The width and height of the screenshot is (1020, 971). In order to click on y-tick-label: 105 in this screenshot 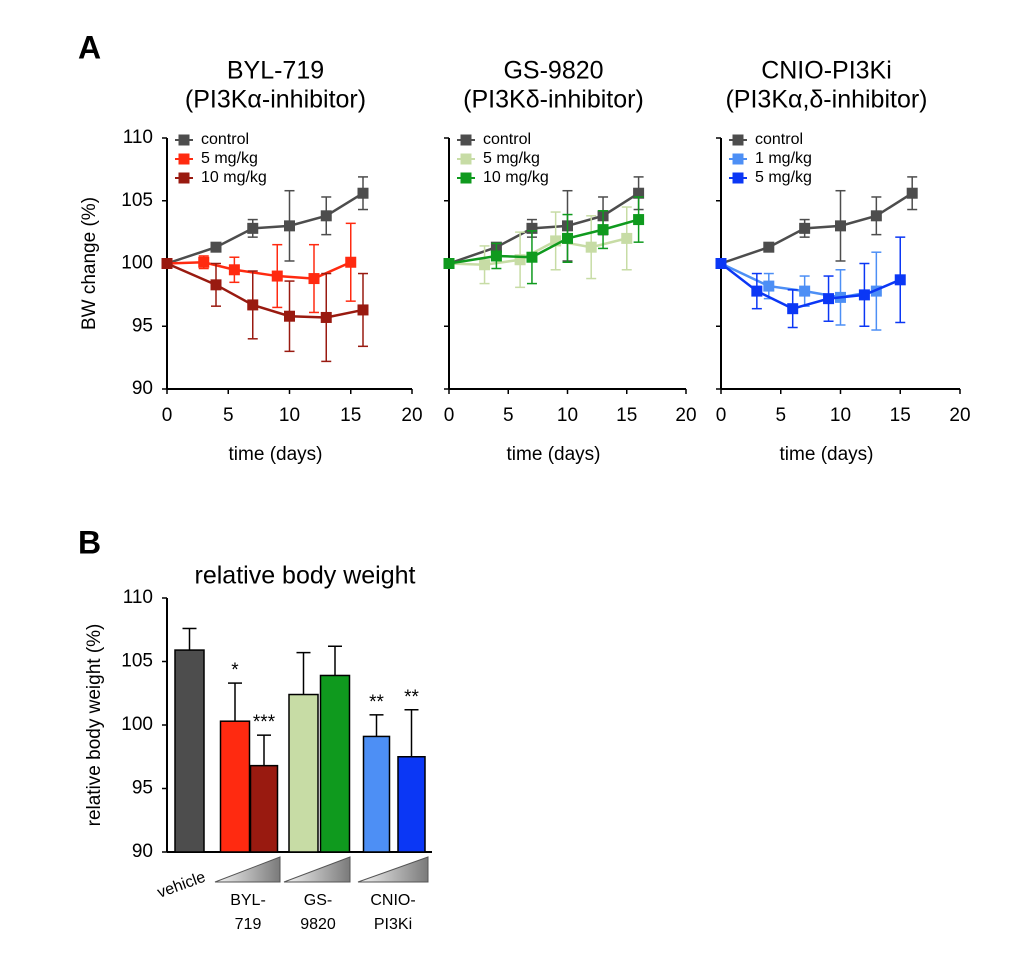, I will do `click(137, 200)`.